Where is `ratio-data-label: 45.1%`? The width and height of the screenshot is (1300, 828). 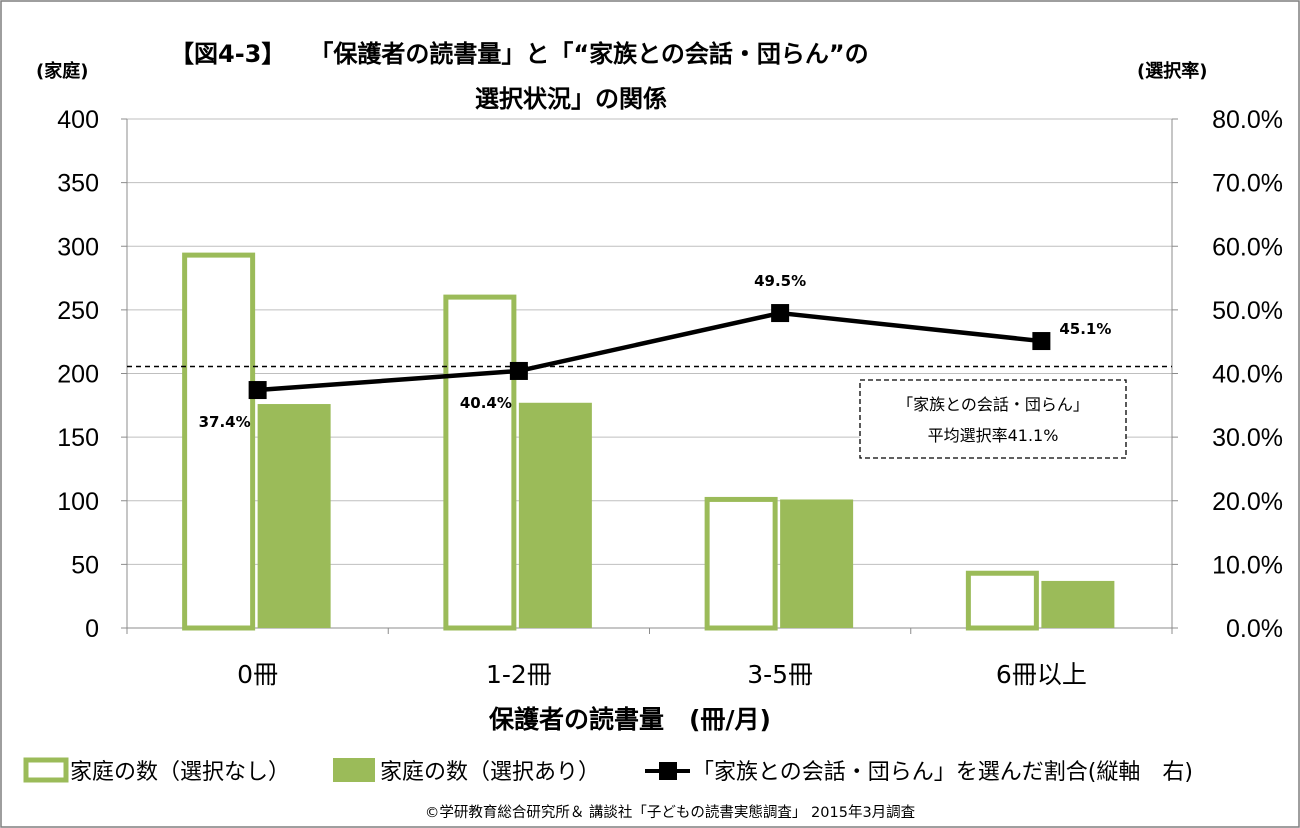 ratio-data-label: 45.1% is located at coordinates (1085, 329).